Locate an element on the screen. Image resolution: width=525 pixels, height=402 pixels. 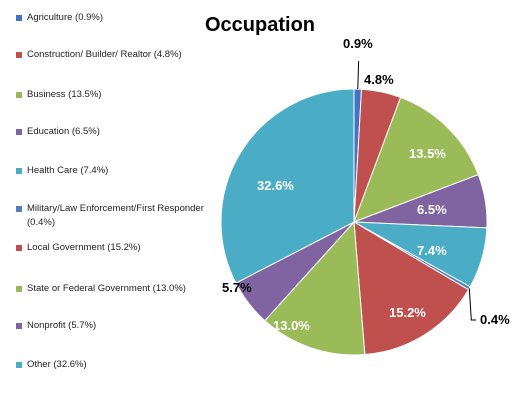
legend-label: Local Government (15.2%) is located at coordinates (84, 247).